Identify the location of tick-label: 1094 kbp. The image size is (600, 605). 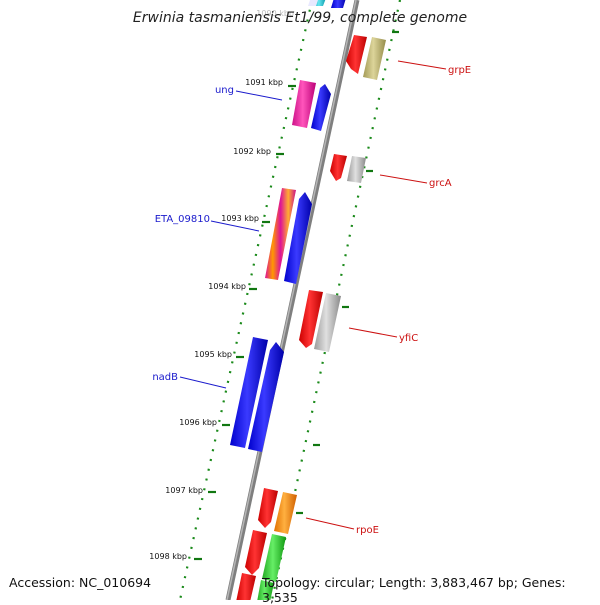
(227, 286).